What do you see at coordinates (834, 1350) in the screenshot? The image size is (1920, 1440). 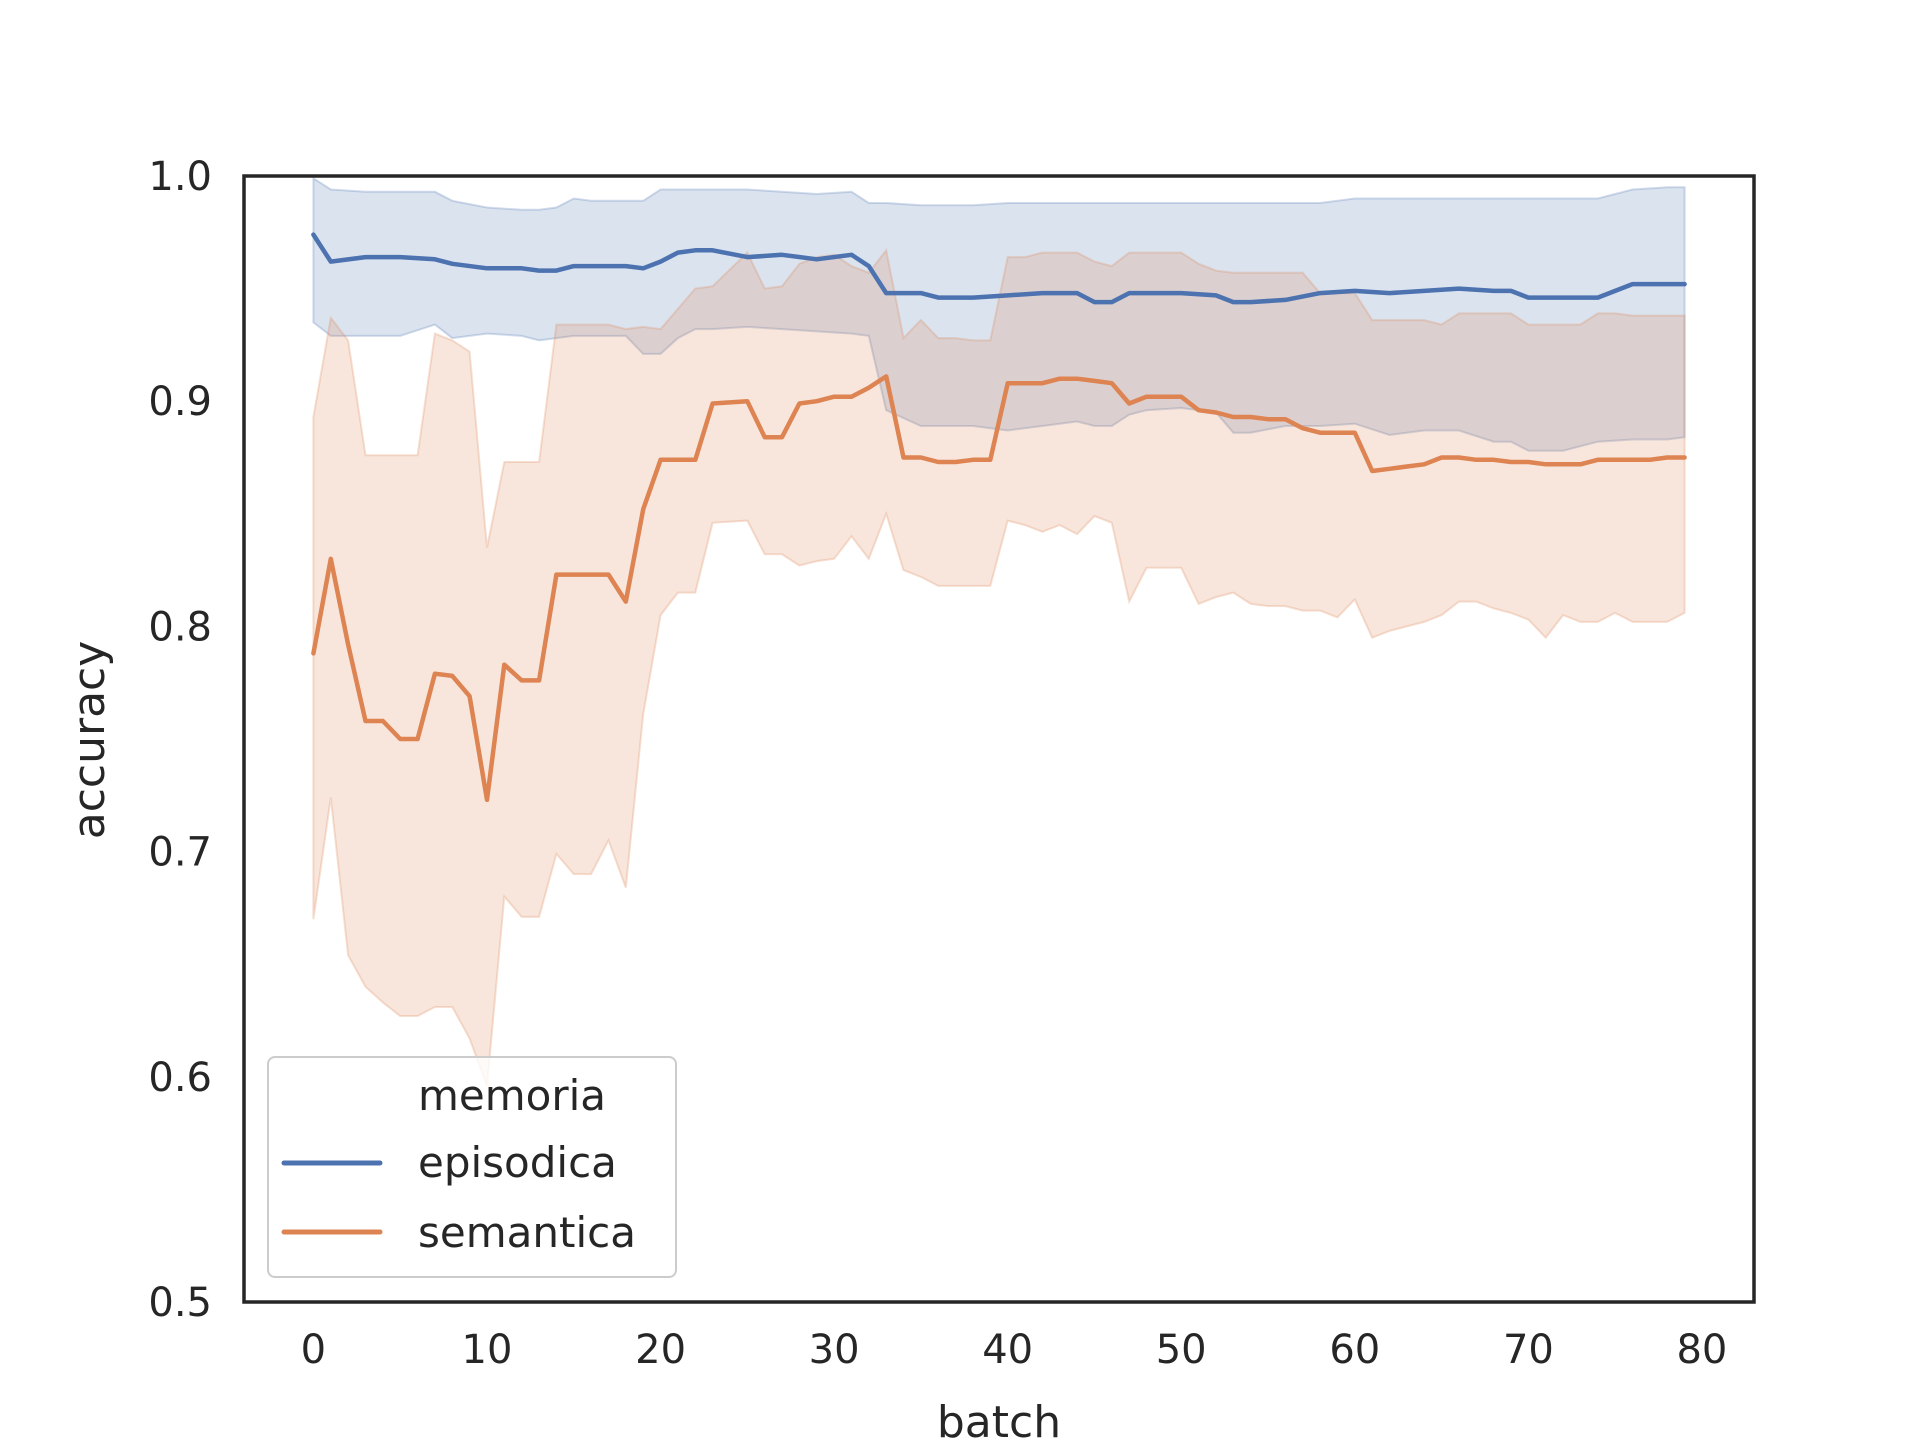 I see `x-tick-label: 30` at bounding box center [834, 1350].